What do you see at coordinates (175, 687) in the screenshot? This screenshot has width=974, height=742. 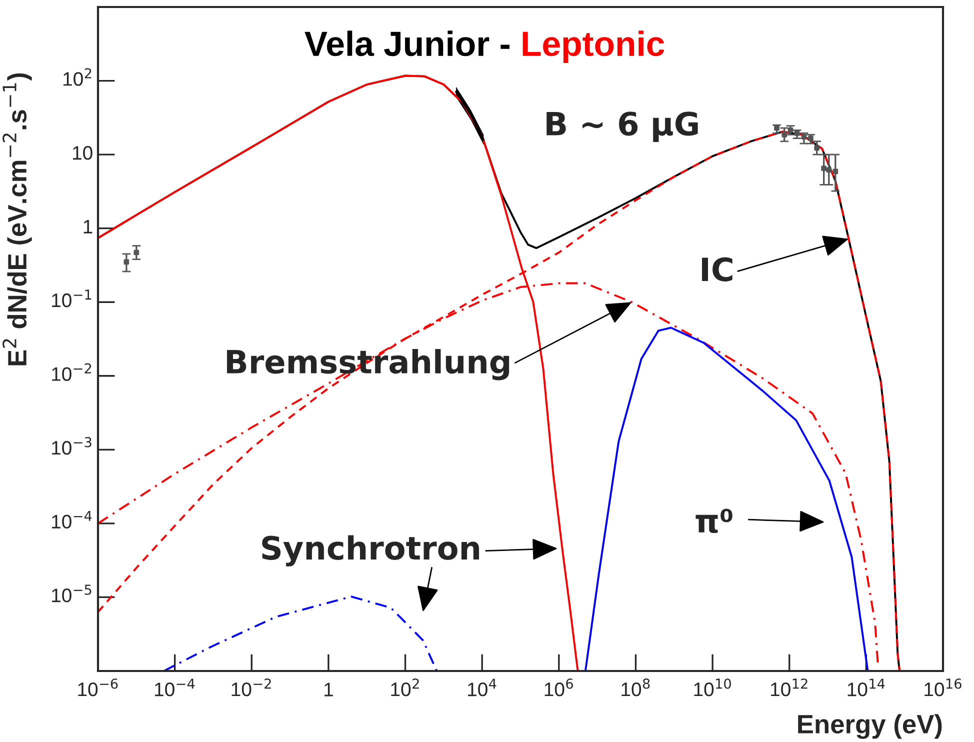 I see `x-tick-label: 10$^{−4}$` at bounding box center [175, 687].